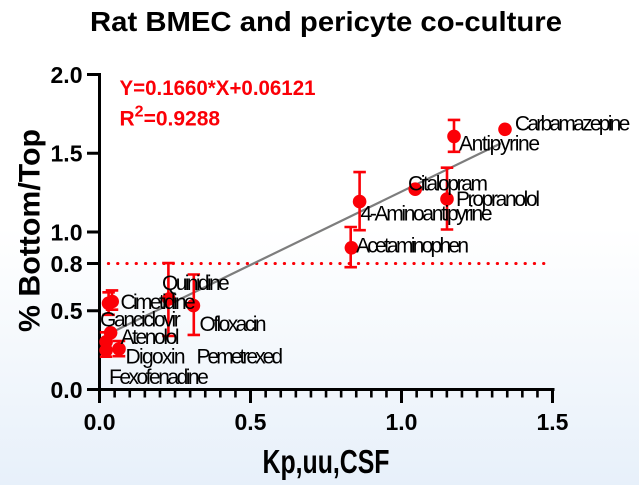 The width and height of the screenshot is (639, 485). I want to click on svg-text: Quinidine, so click(196, 283).